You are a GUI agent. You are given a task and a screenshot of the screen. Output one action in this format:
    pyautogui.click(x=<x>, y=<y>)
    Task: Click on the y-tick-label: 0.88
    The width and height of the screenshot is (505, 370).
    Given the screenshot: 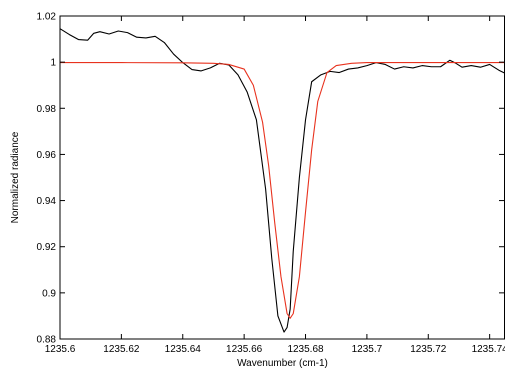 What is the action you would take?
    pyautogui.click(x=47, y=340)
    